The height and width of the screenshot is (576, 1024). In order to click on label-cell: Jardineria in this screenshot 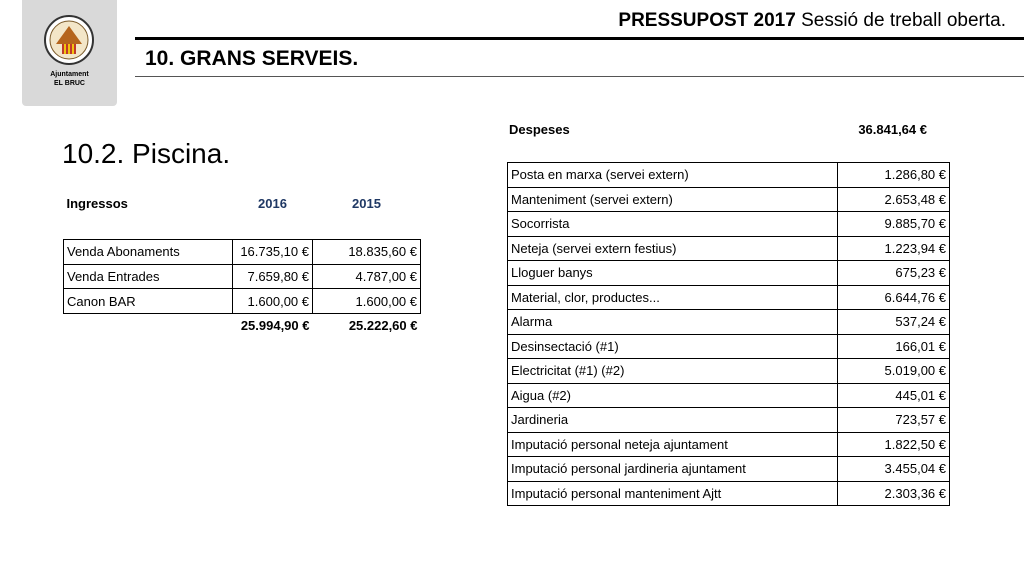, I will do `click(672, 420)`.